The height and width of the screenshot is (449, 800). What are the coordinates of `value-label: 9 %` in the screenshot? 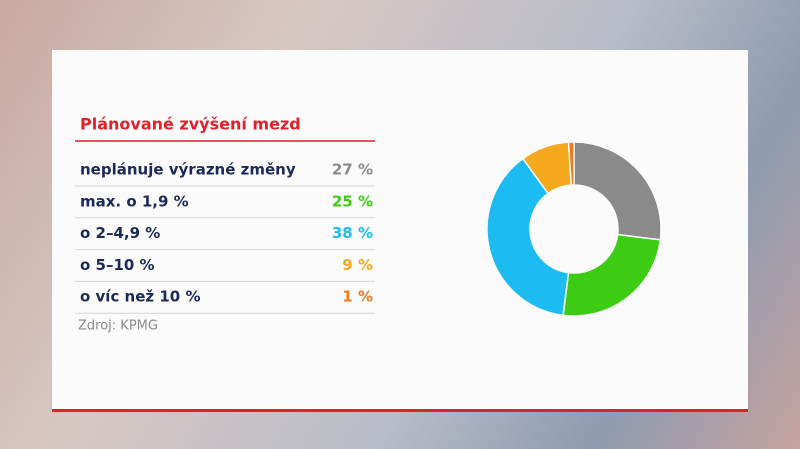 It's located at (357, 265).